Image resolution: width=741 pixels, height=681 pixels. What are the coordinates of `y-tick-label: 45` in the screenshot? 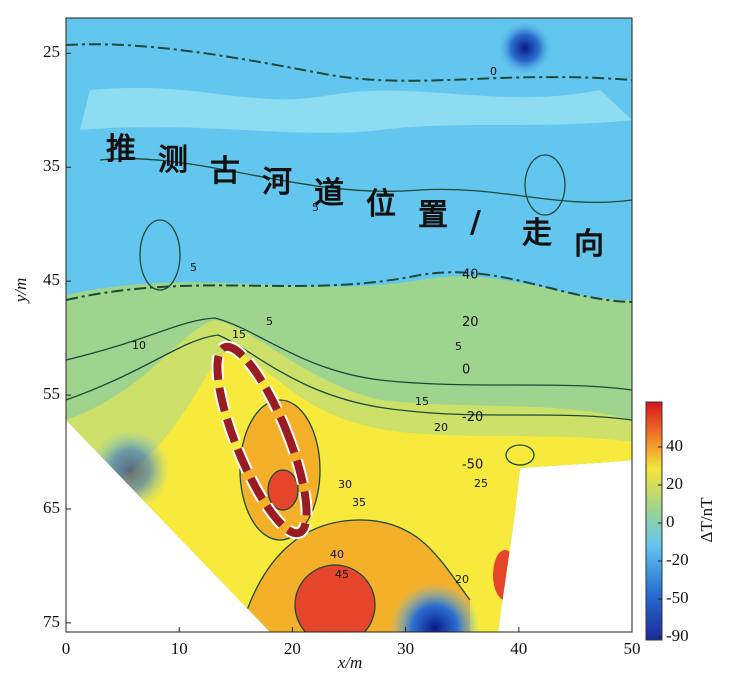 It's located at (51, 279).